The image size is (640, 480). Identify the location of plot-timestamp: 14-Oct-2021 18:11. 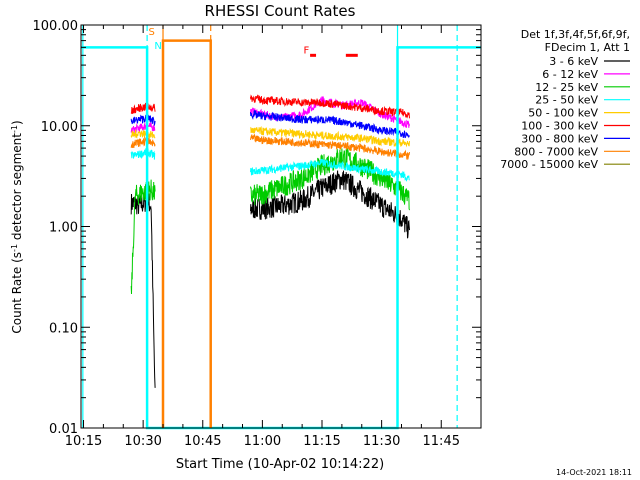
(594, 472).